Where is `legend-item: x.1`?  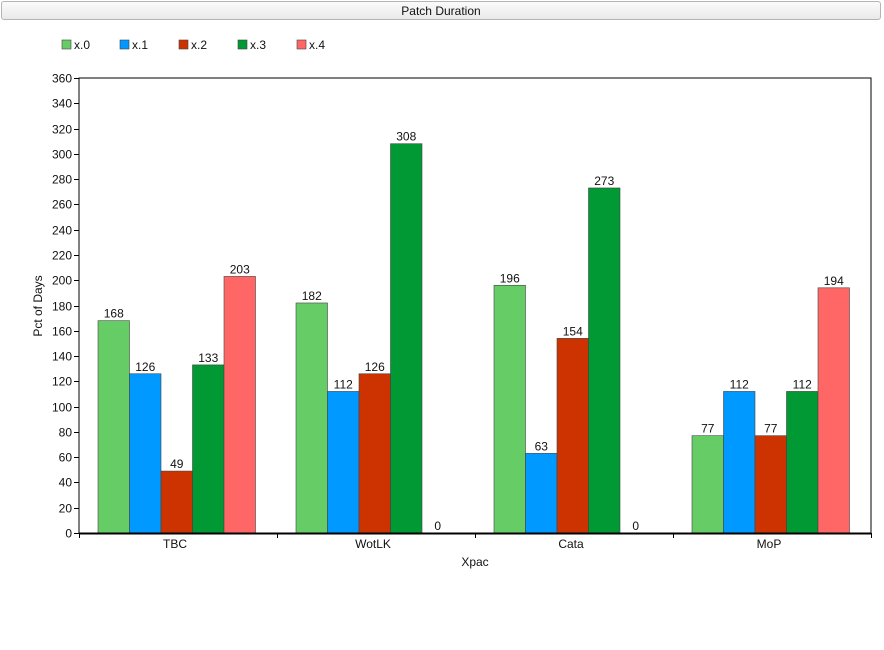 legend-item: x.1 is located at coordinates (133, 45).